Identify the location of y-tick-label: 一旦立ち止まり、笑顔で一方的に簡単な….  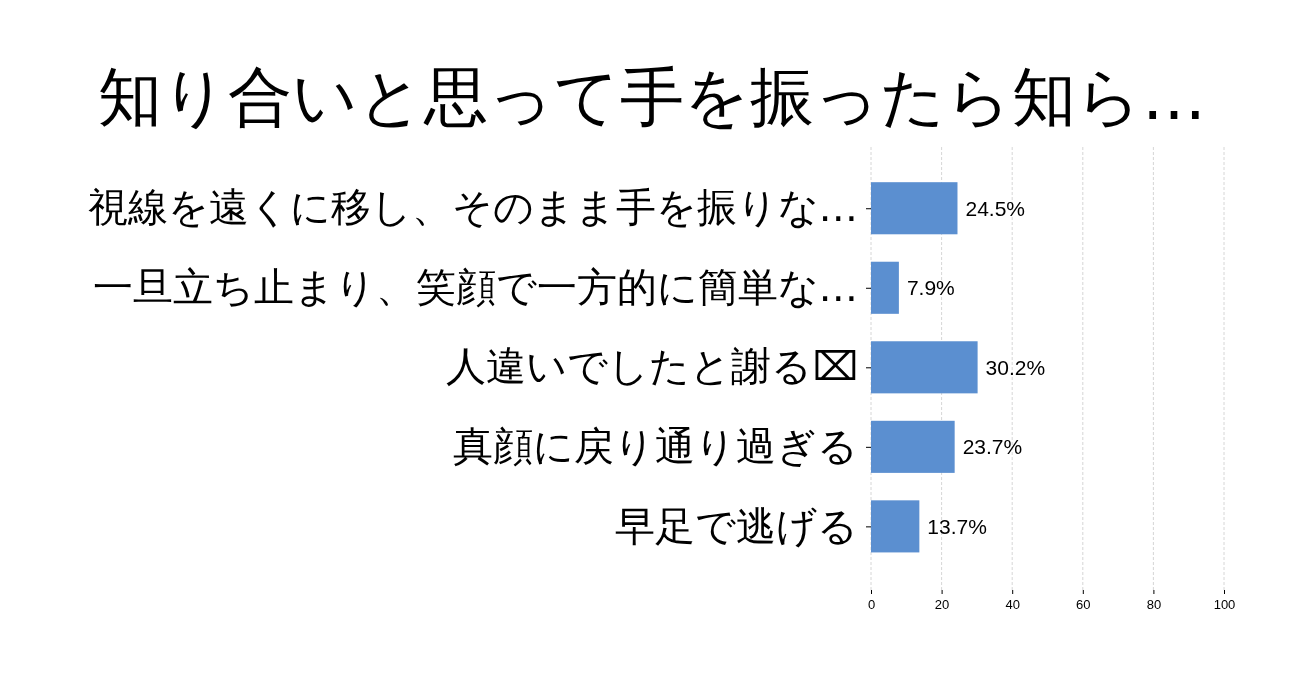
(475, 286).